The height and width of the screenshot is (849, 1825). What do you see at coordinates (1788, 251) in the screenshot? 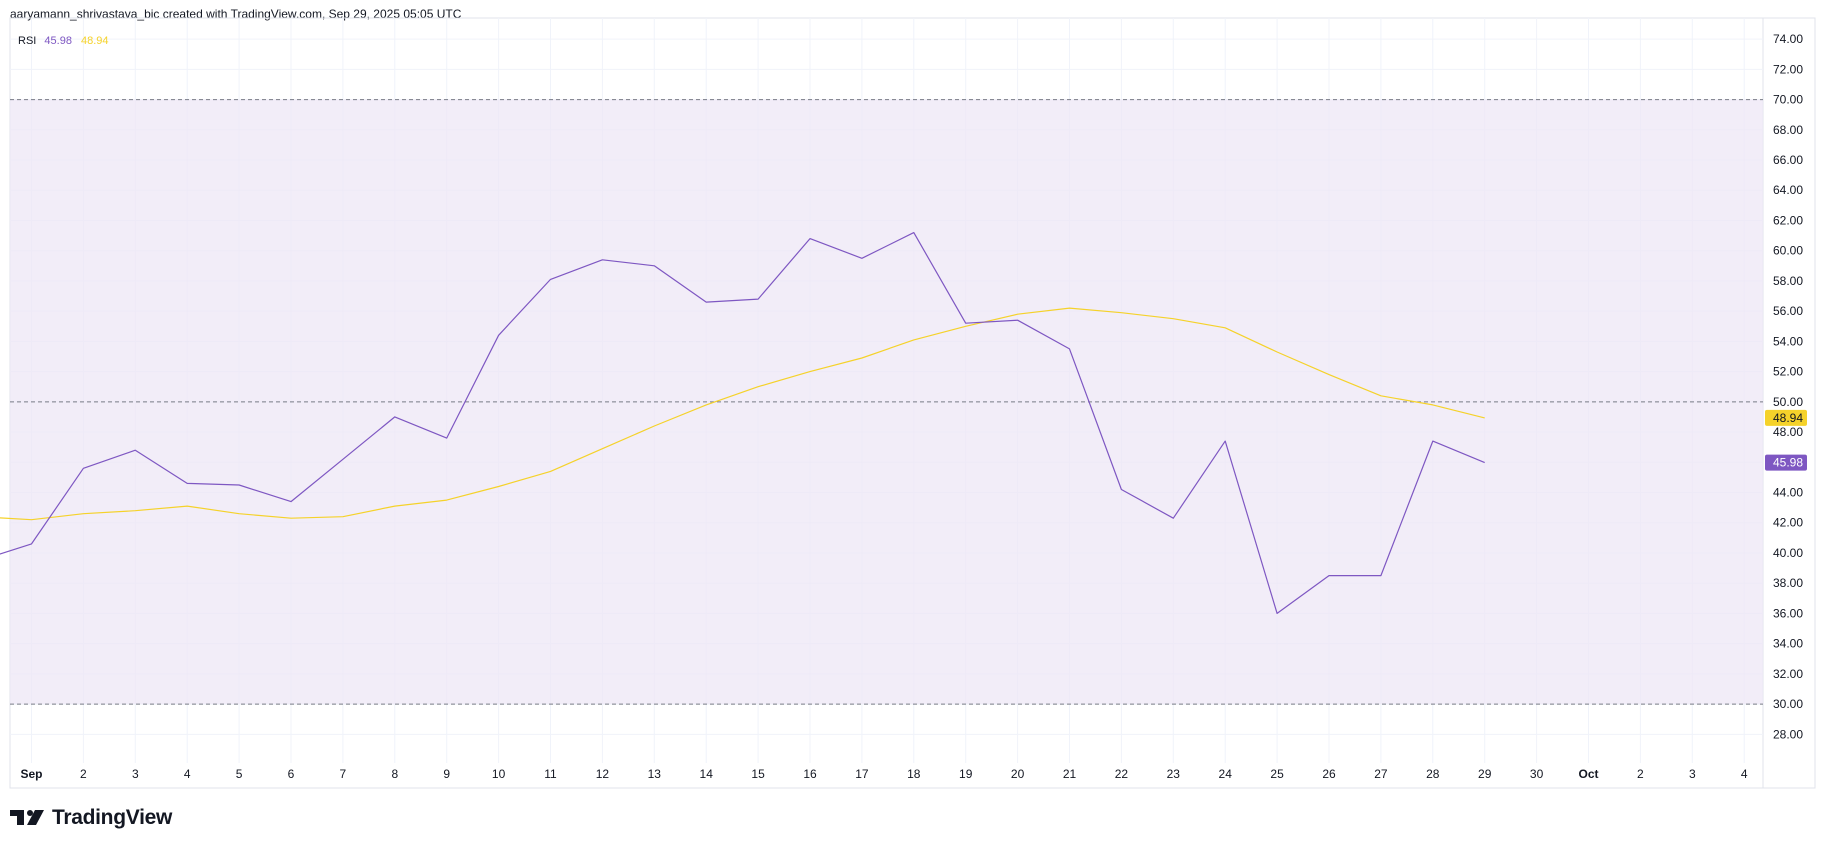
I see `y-tick-label: 60.00` at bounding box center [1788, 251].